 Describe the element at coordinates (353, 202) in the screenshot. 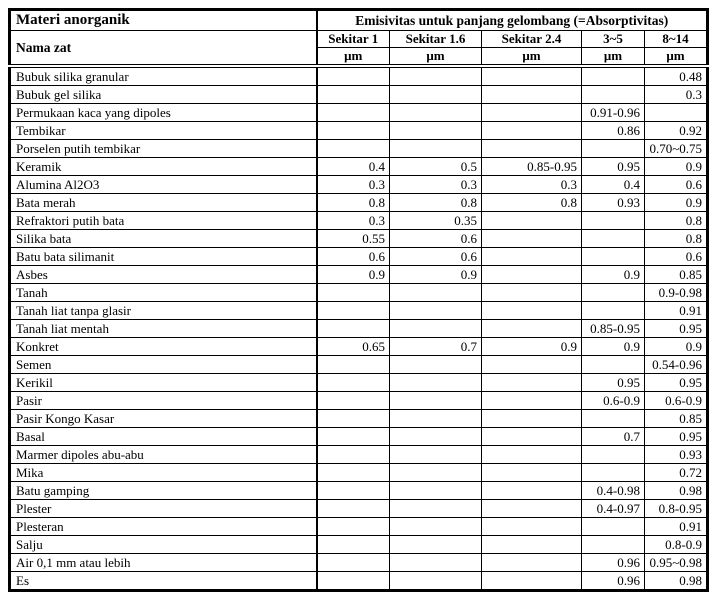

I see `emissivity-value: 0.8` at that location.